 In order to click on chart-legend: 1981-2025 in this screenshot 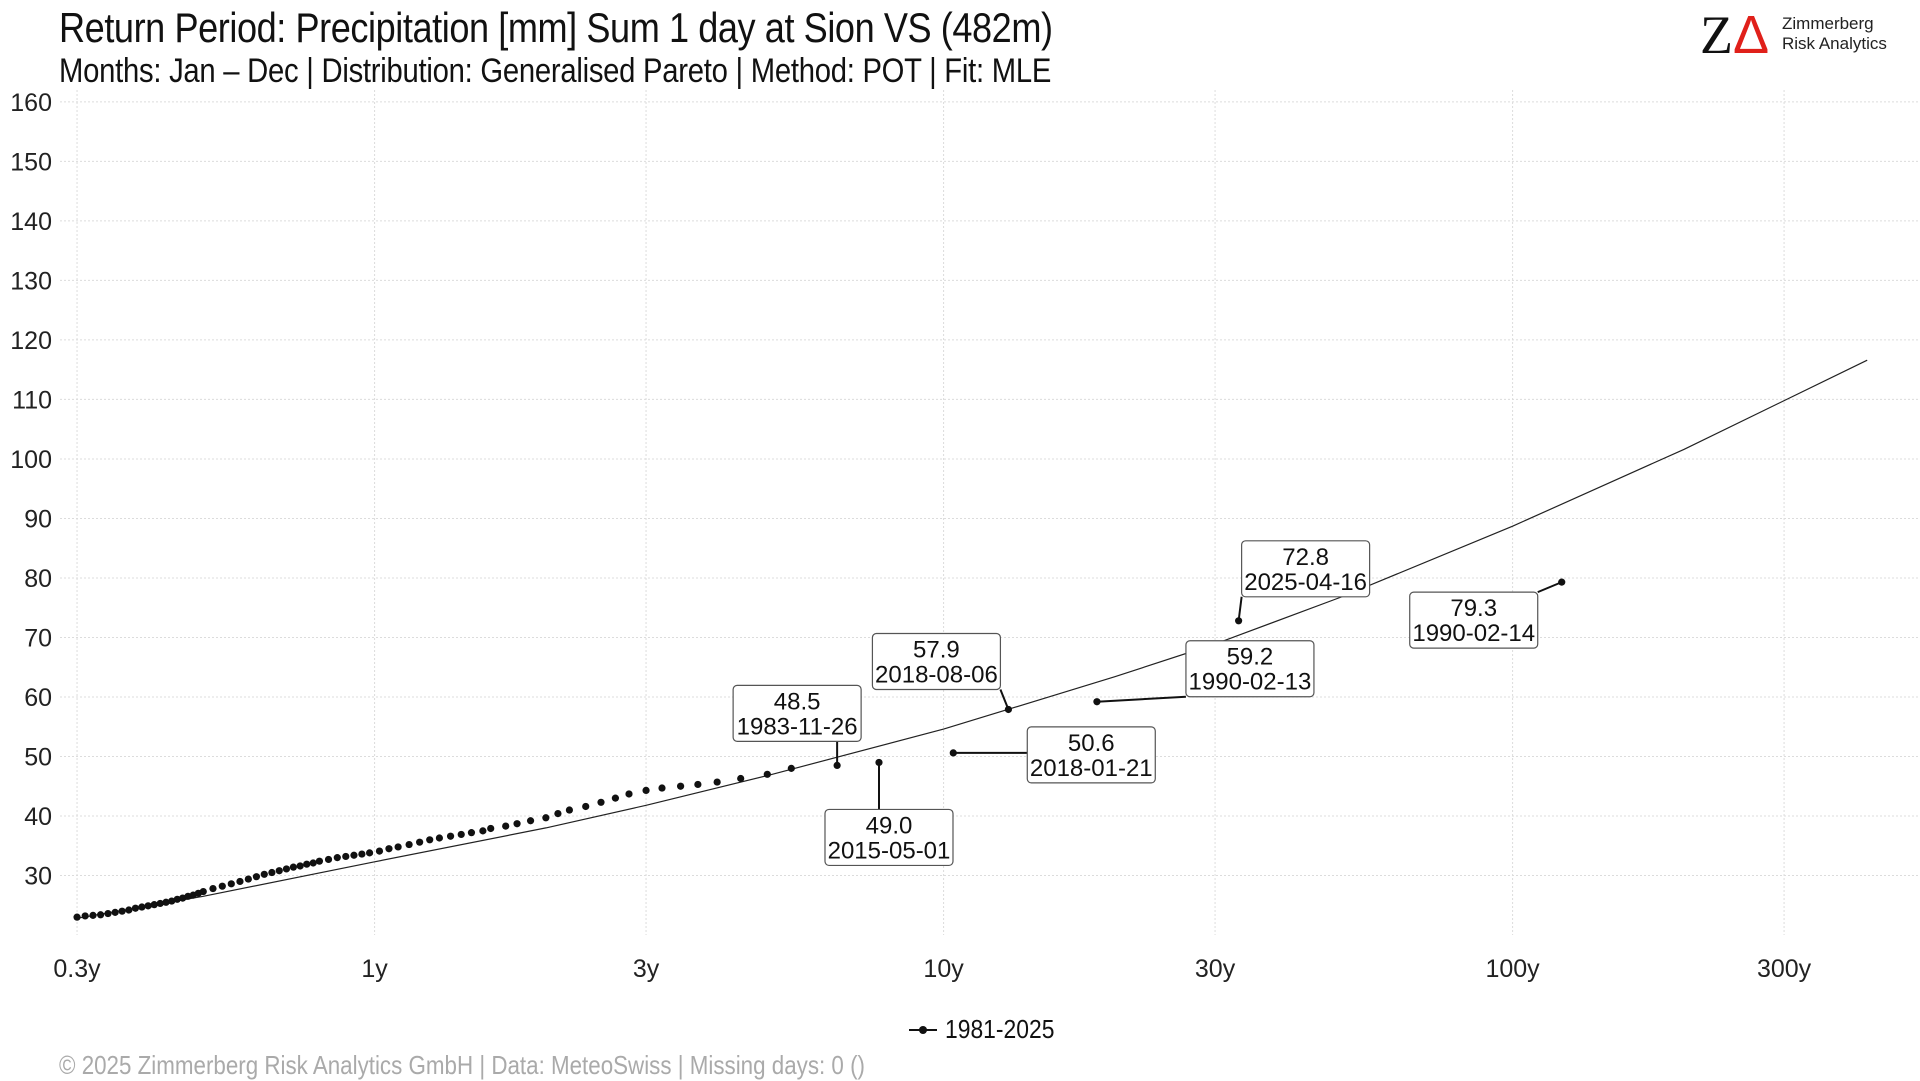, I will do `click(987, 1029)`.